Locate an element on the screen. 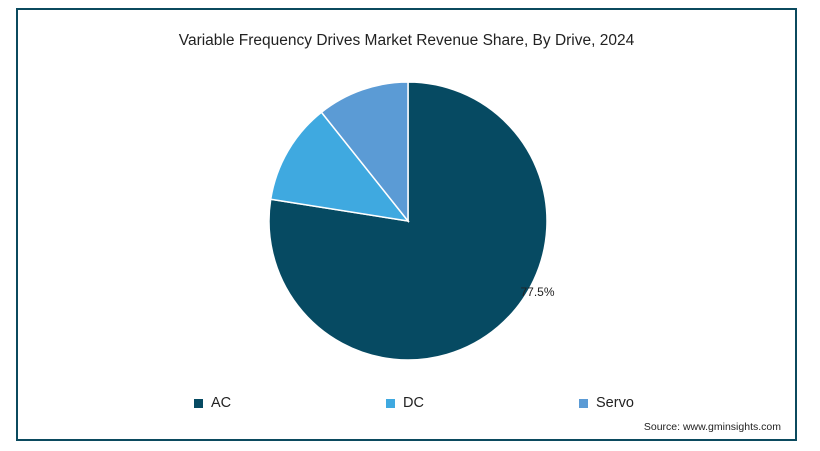  legend-label-servo: Servo is located at coordinates (615, 403).